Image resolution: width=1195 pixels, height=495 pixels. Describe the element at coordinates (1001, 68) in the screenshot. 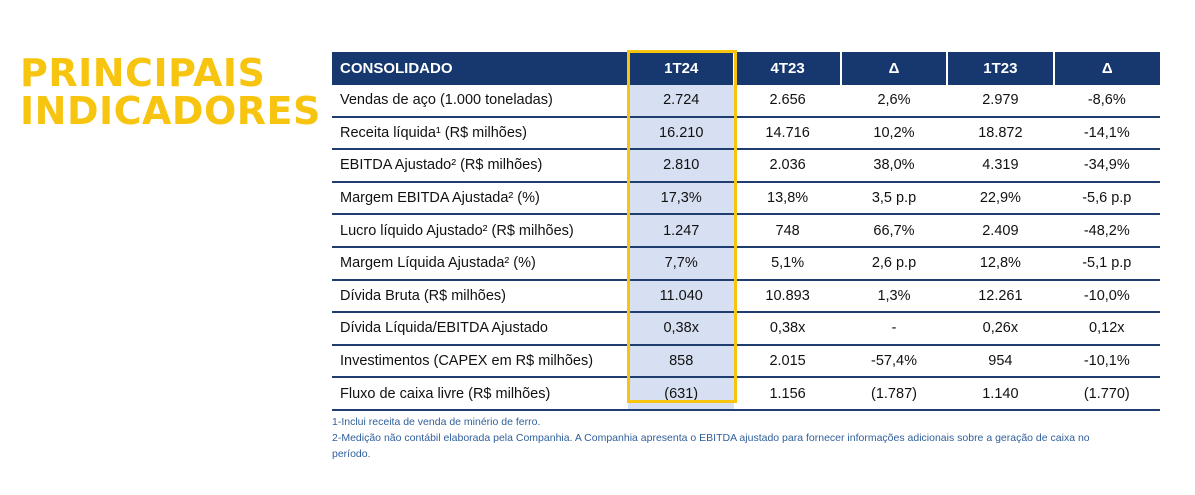

I see `header-1t23: 1T23` at that location.